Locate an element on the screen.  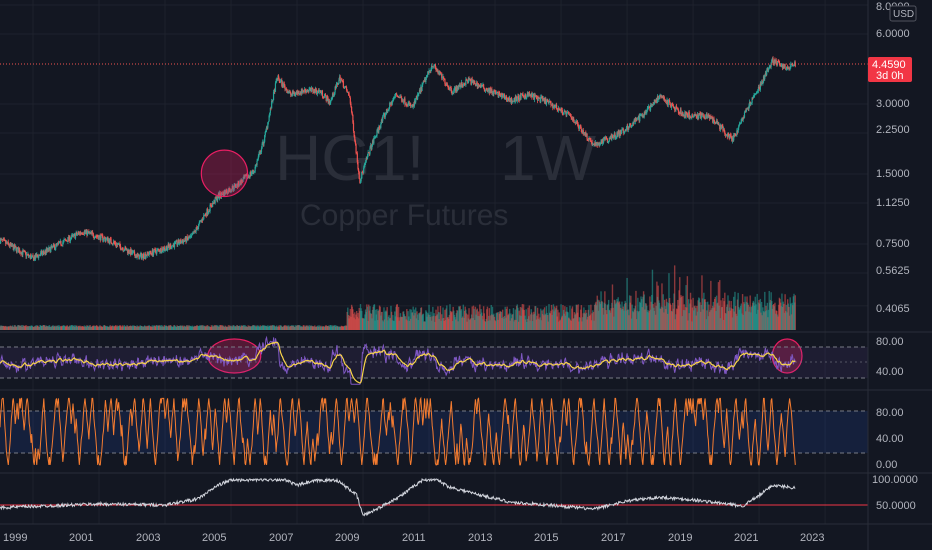
rsi-axis: 80.00 40.00 is located at coordinates (890, 357).